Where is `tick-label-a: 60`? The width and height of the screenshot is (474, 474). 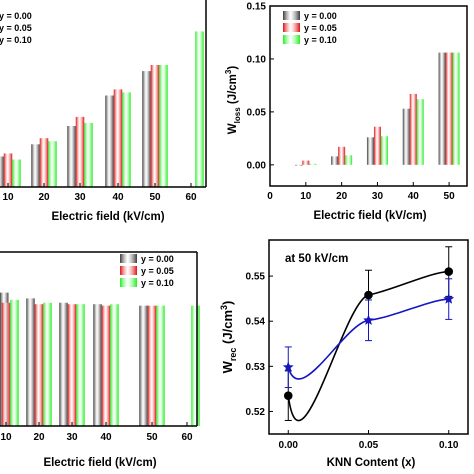
tick-label-a: 60 is located at coordinates (191, 197).